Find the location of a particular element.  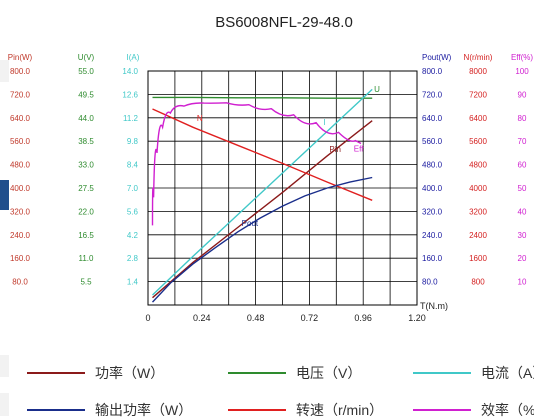

legend-label: 效率（%） is located at coordinates (507, 410).